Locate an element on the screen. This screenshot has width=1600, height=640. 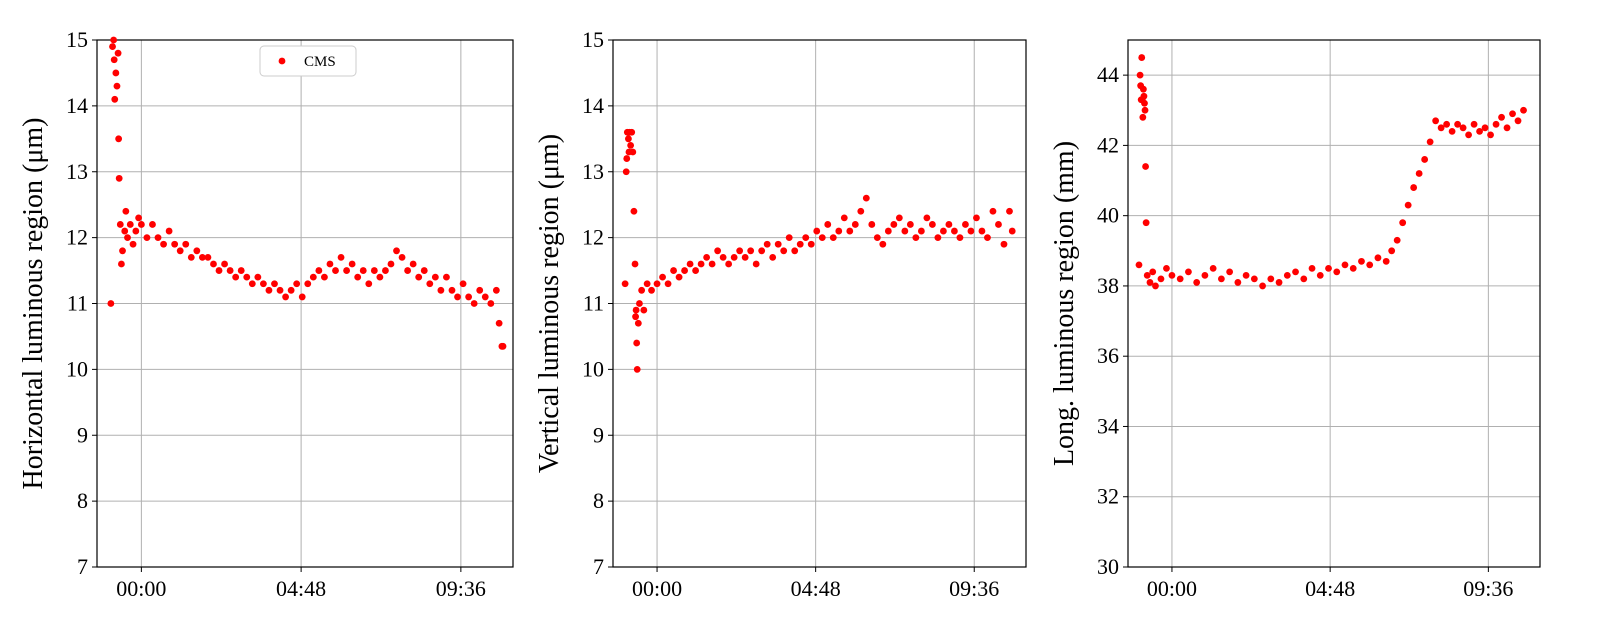
y-axis-label: Horizontal luminous region (μm) is located at coordinates (33, 304).